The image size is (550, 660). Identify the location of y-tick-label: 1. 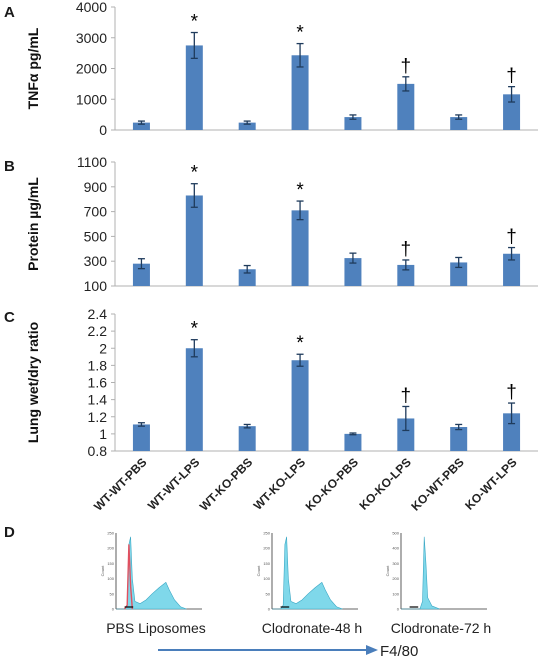
(103, 434).